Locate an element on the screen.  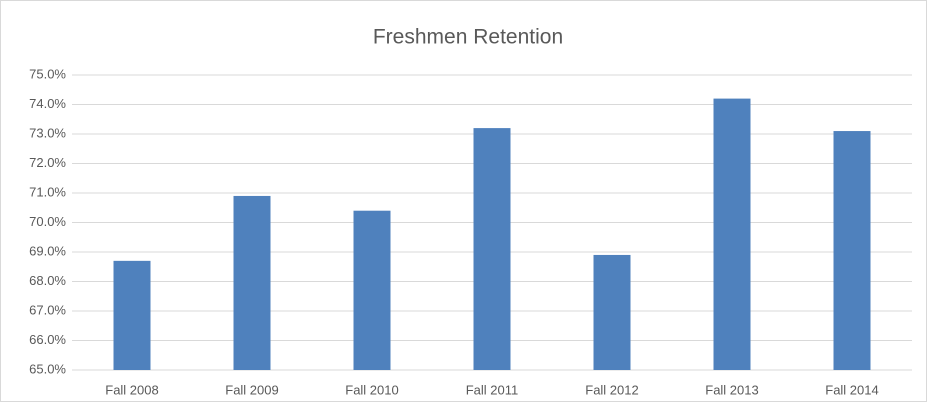
x-tick-label: Fall 2009 is located at coordinates (251, 389).